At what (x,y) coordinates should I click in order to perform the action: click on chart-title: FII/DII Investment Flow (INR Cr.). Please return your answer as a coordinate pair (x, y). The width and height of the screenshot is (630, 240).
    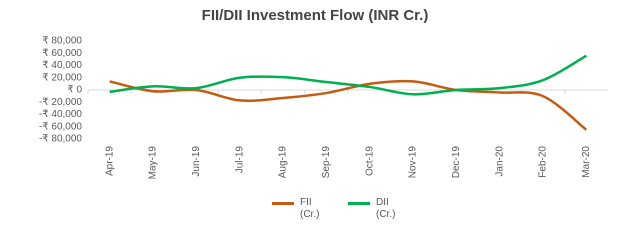
    Looking at the image, I should click on (315, 15).